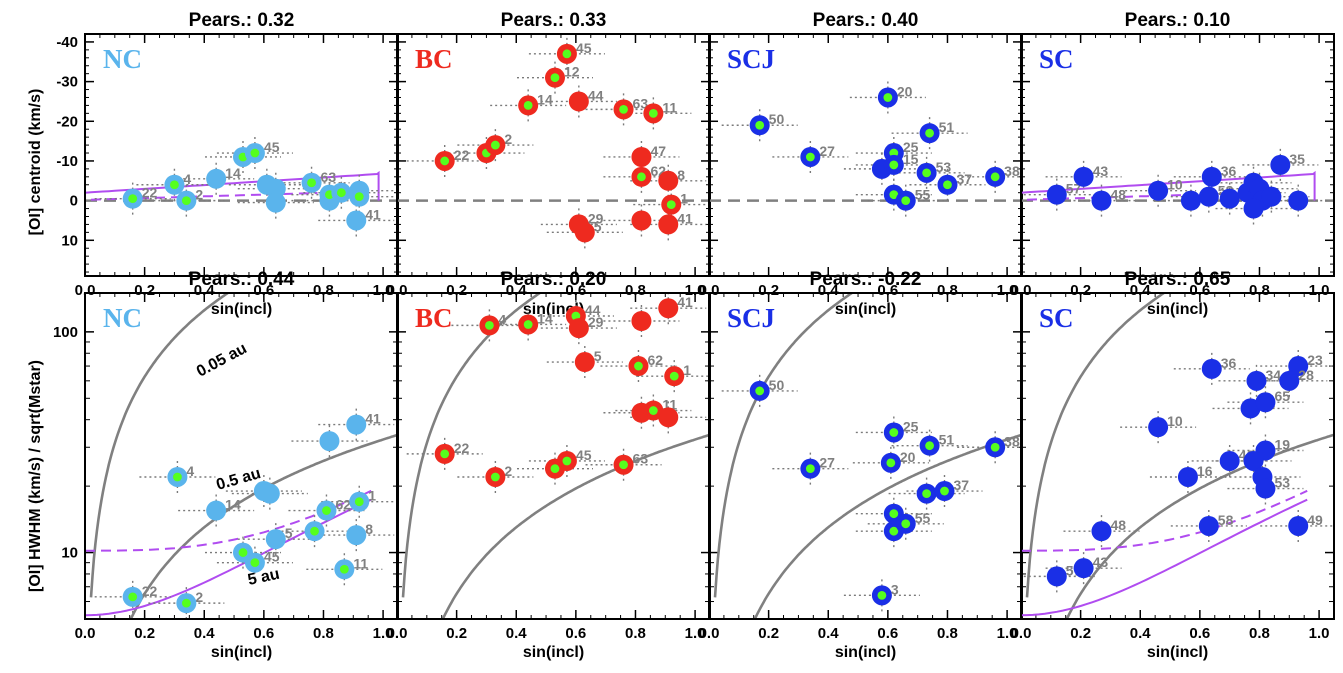 This screenshot has height=673, width=1343. What do you see at coordinates (65, 332) in the screenshot?
I see `y-tick-label: 100` at bounding box center [65, 332].